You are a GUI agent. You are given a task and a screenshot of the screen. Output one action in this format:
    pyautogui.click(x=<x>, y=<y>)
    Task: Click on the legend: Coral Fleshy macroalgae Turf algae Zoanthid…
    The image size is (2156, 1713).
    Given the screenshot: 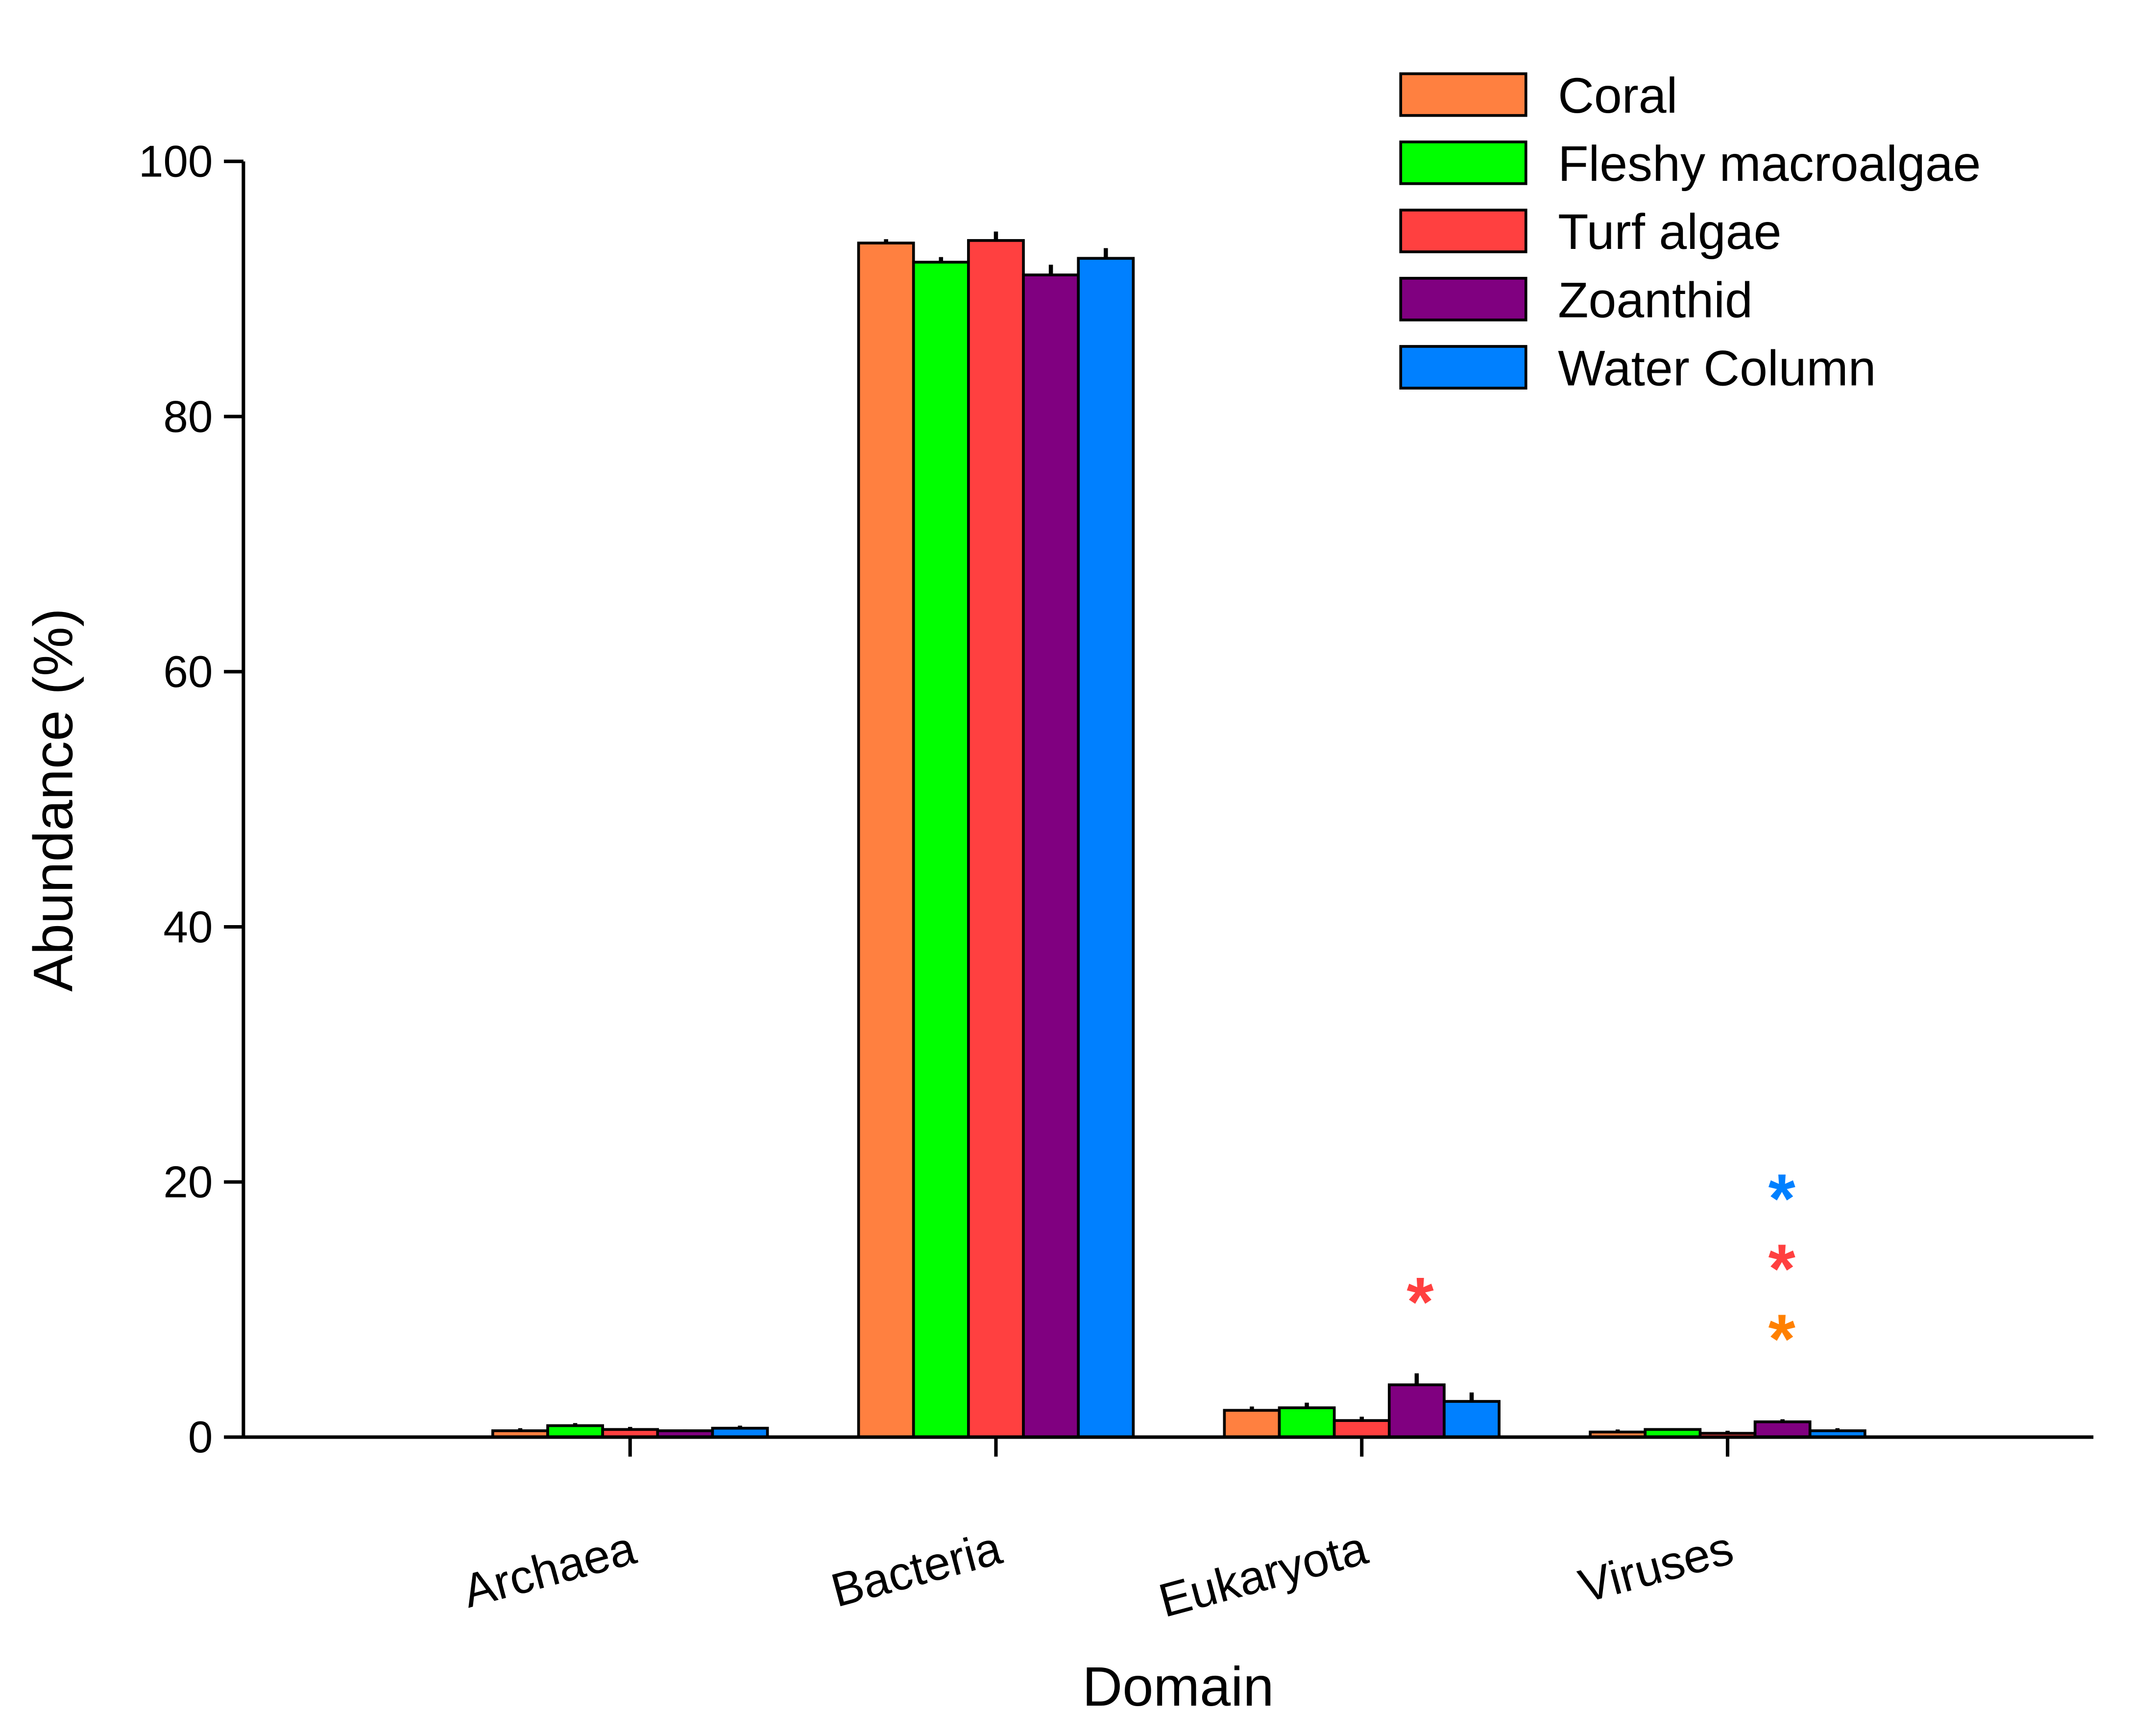 What is the action you would take?
    pyautogui.click(x=1690, y=232)
    